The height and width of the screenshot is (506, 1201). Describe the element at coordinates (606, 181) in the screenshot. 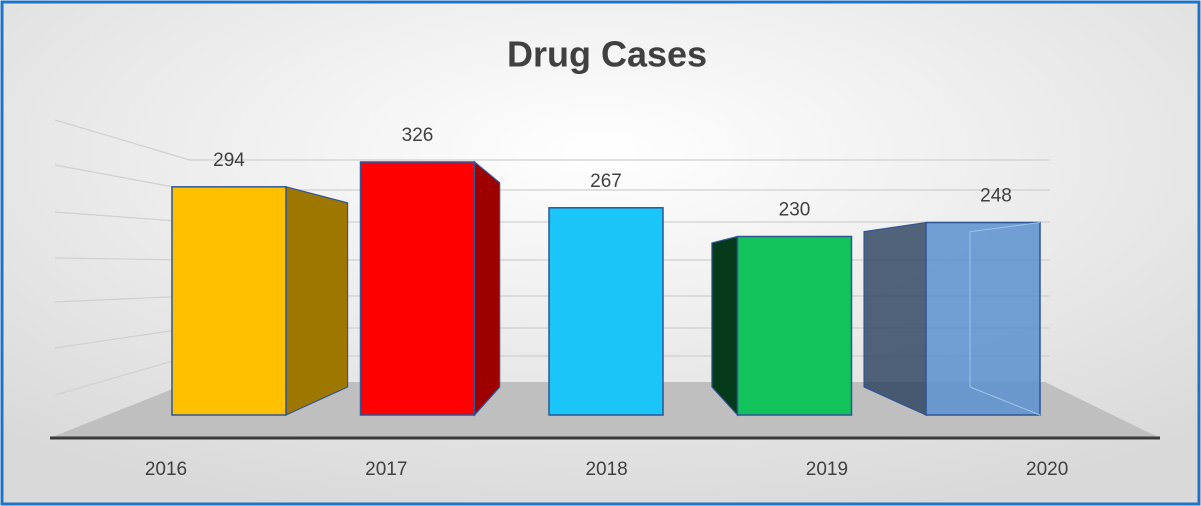

I see `data-label: 267` at that location.